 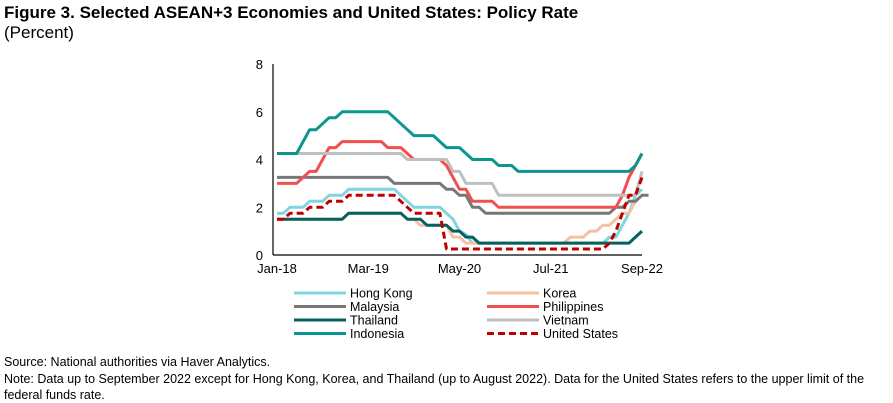 What do you see at coordinates (349, 334) in the screenshot?
I see `legend-item: Indonesia` at bounding box center [349, 334].